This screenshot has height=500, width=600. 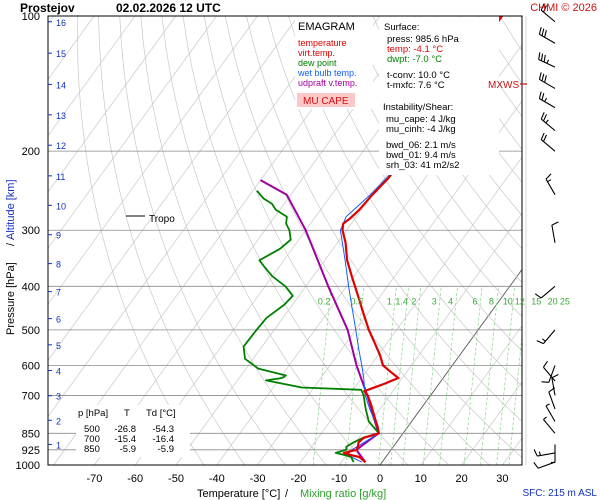 What do you see at coordinates (47, 8) in the screenshot?
I see `station-title: Prostejov` at bounding box center [47, 8].